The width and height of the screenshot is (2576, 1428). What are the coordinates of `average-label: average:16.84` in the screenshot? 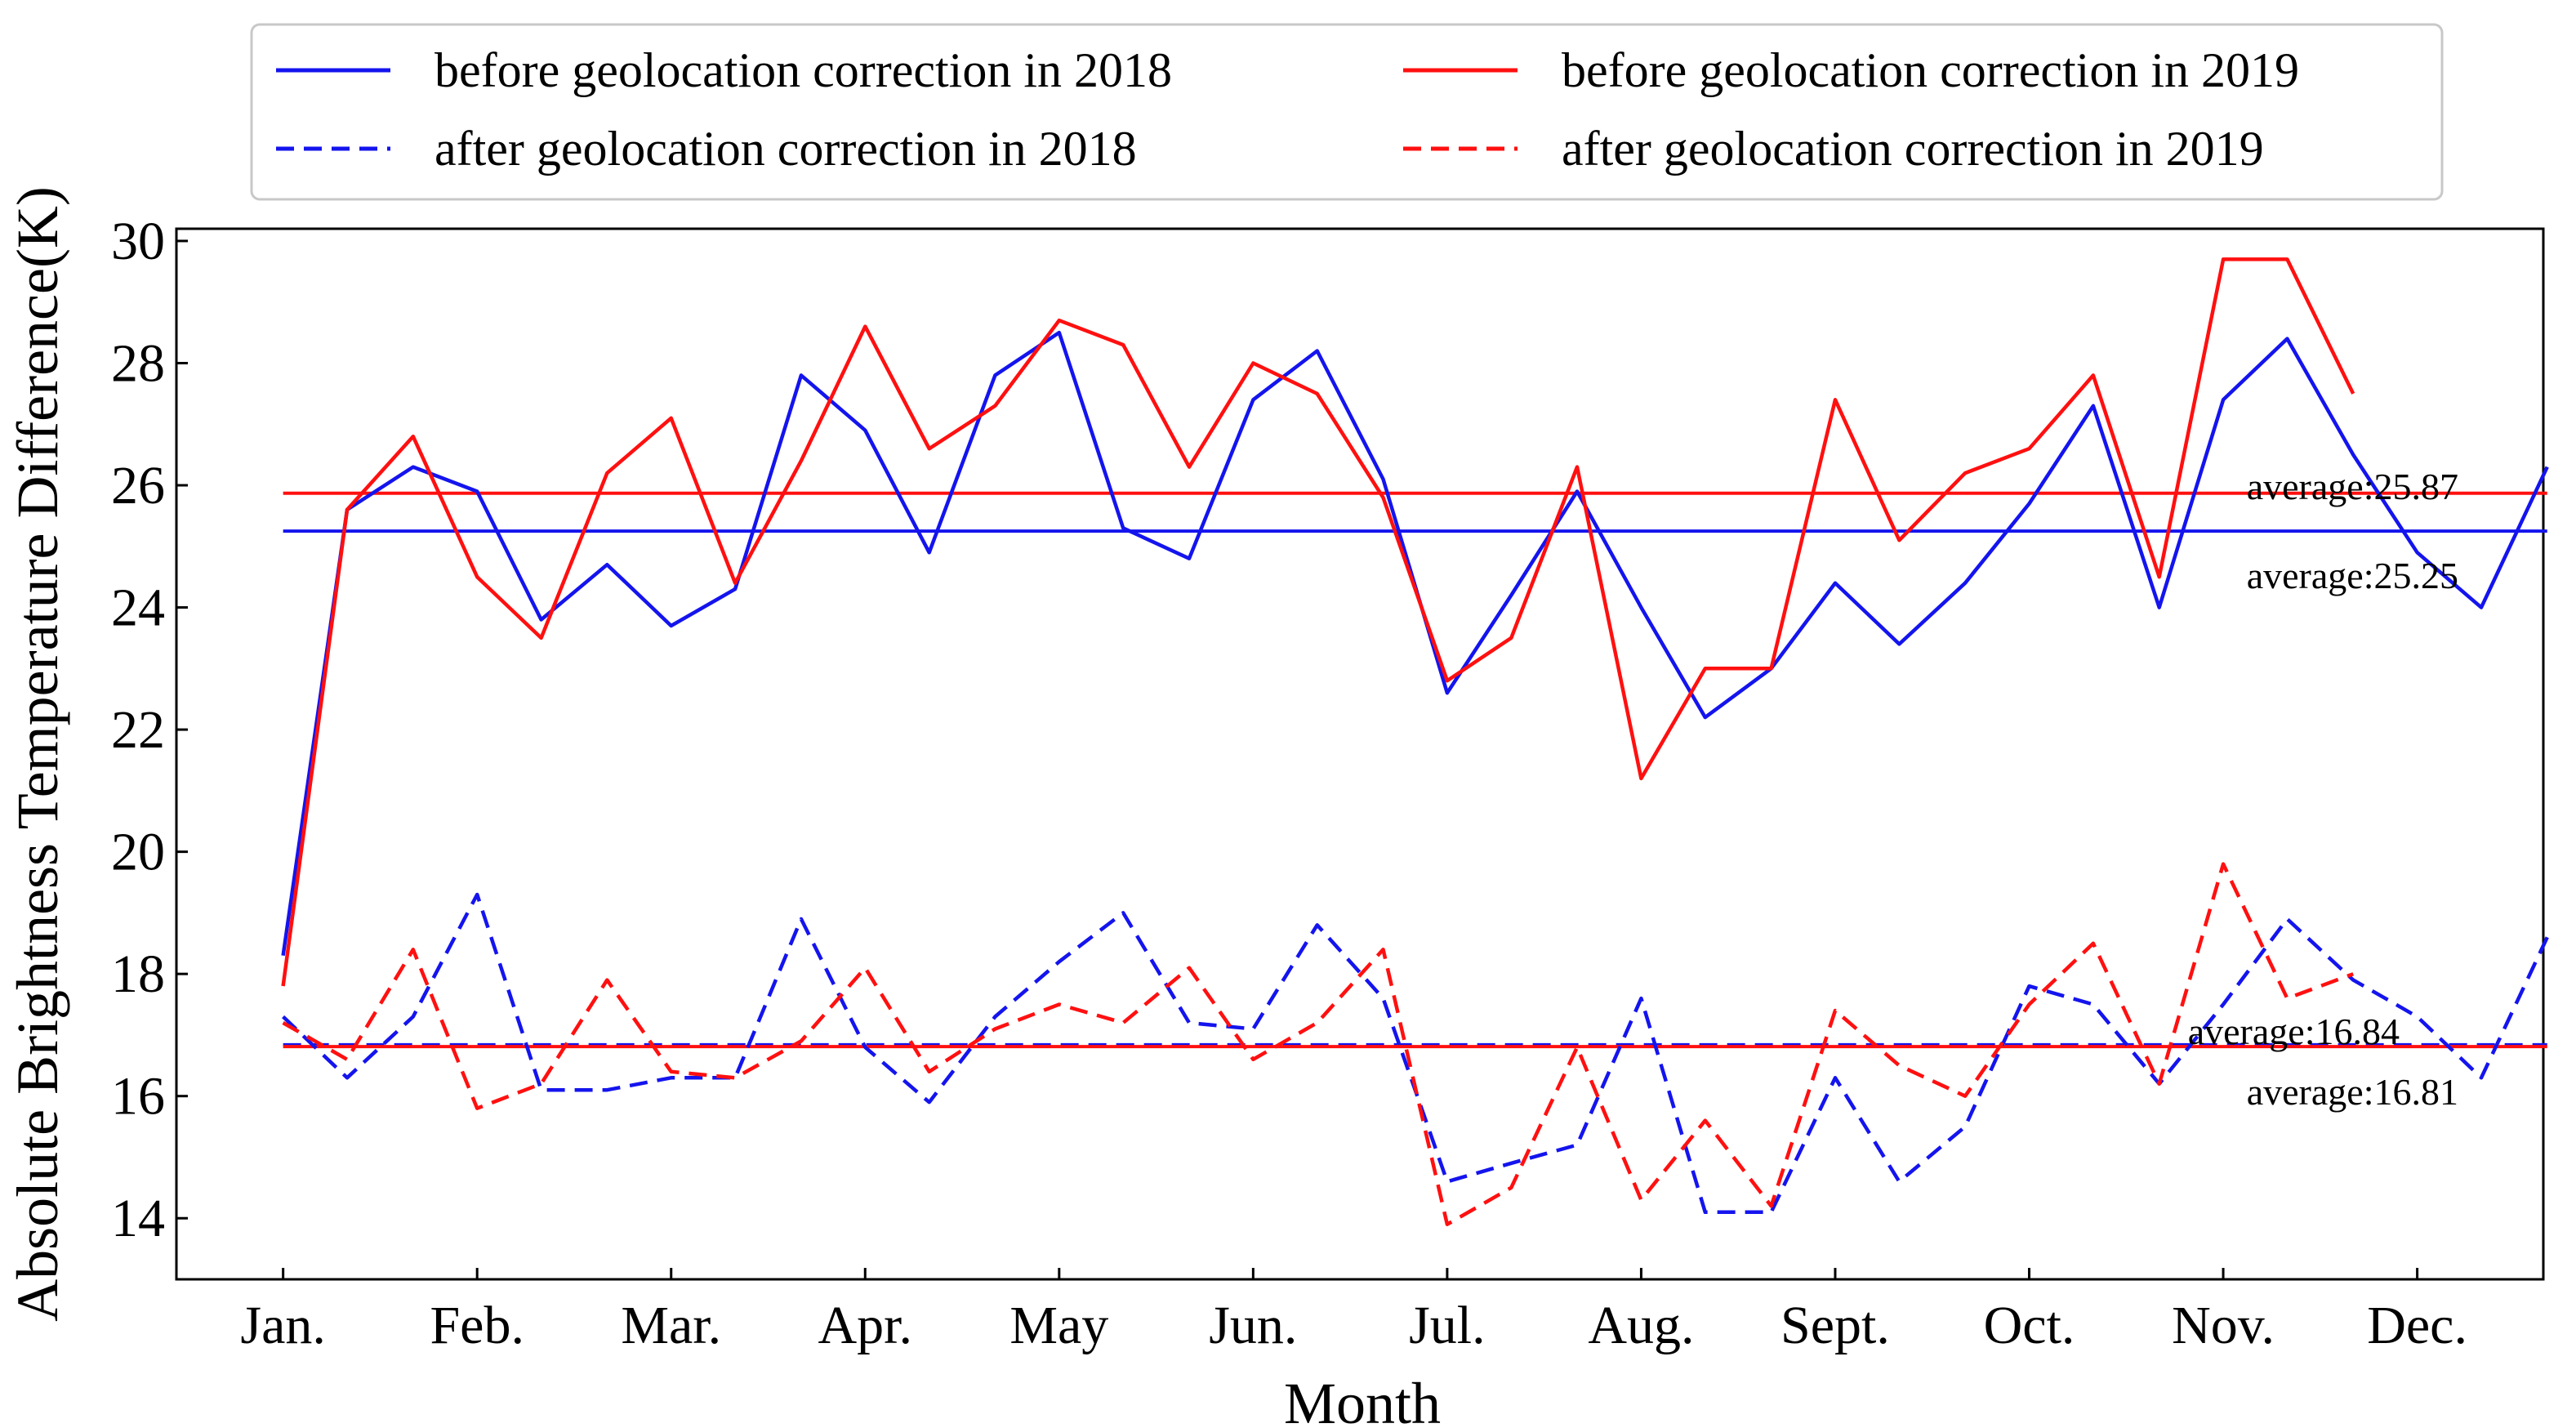 It's located at (2294, 1031).